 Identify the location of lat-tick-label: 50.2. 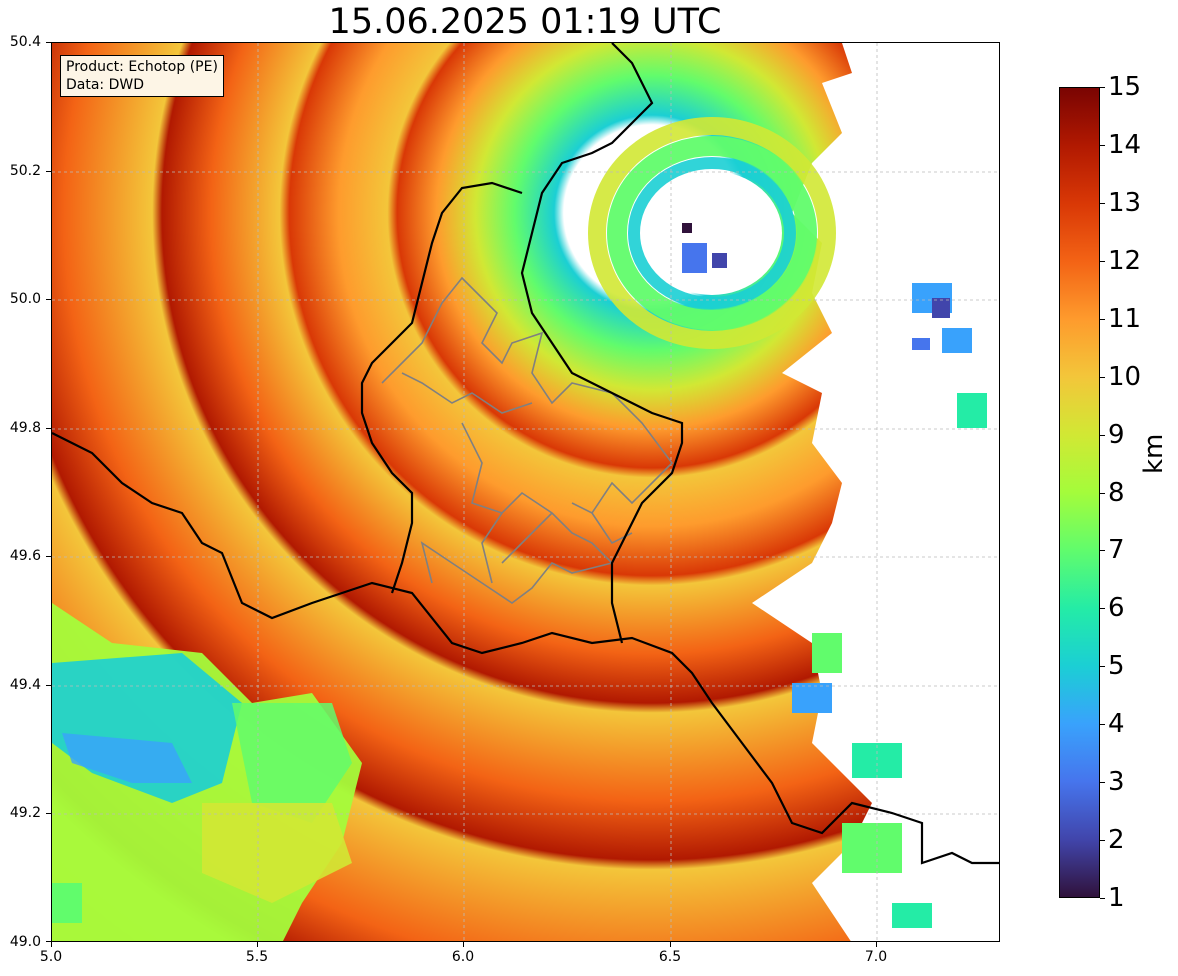
(25, 171).